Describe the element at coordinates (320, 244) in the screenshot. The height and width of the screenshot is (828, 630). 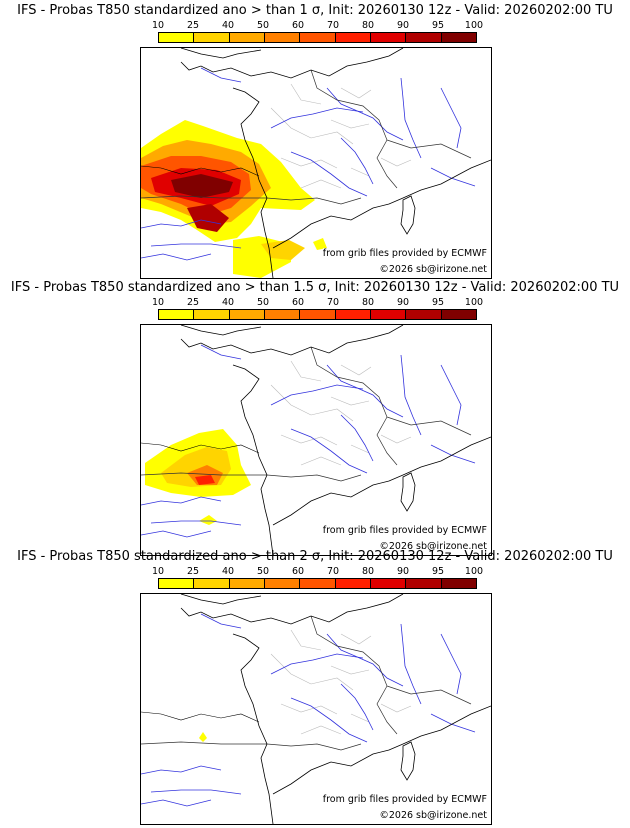
I see `prob-contour-10-island` at that location.